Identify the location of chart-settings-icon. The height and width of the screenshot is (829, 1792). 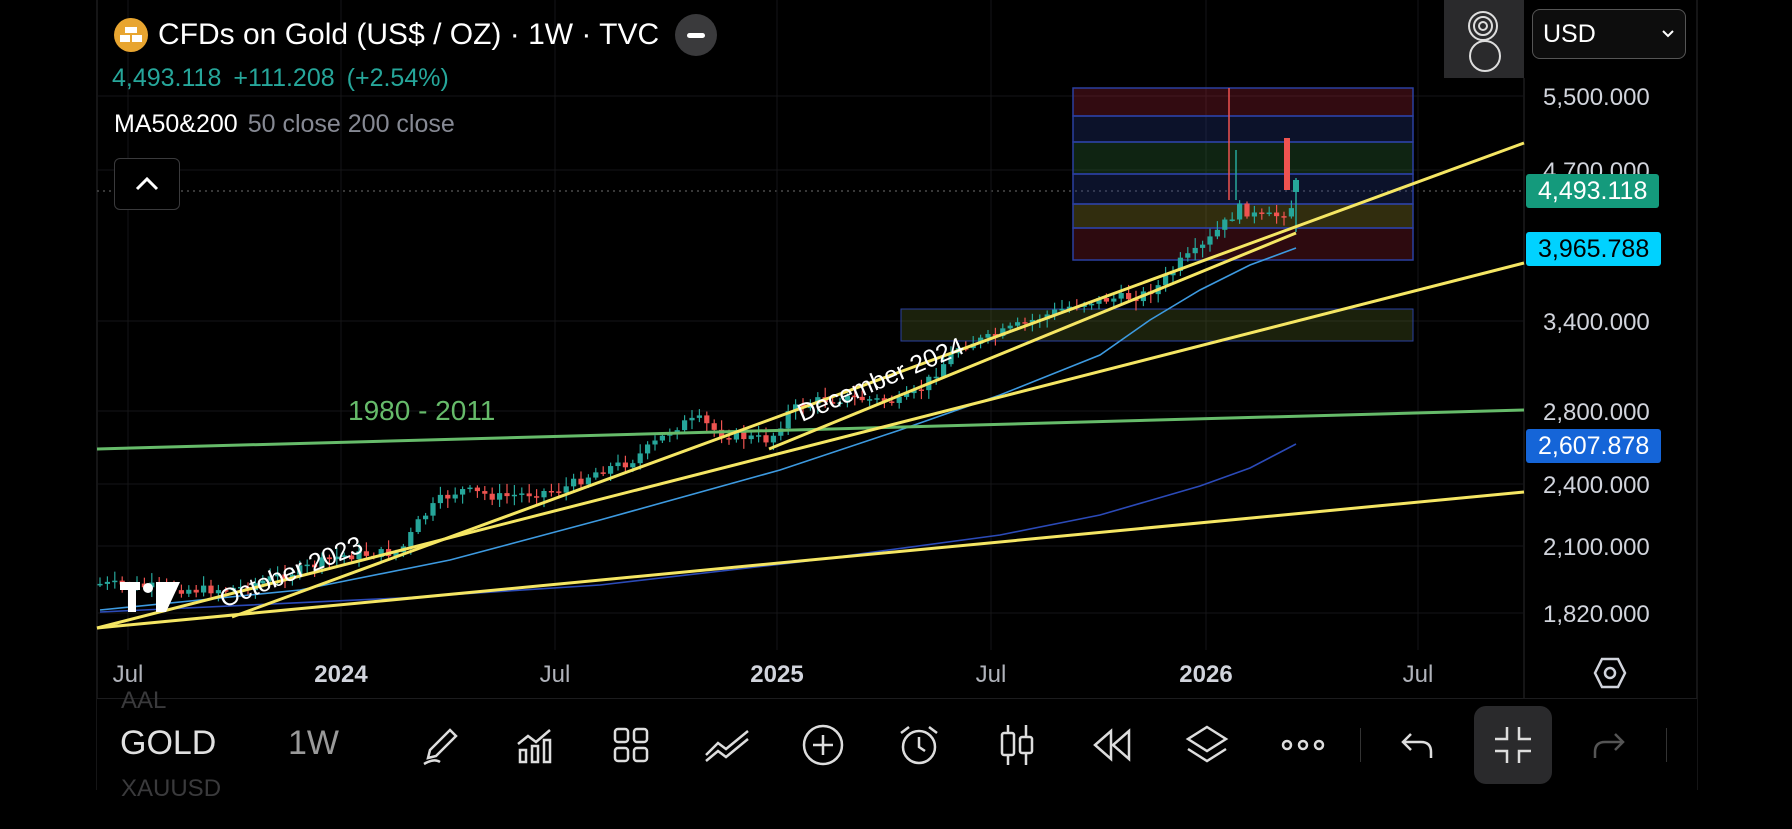
(1610, 675).